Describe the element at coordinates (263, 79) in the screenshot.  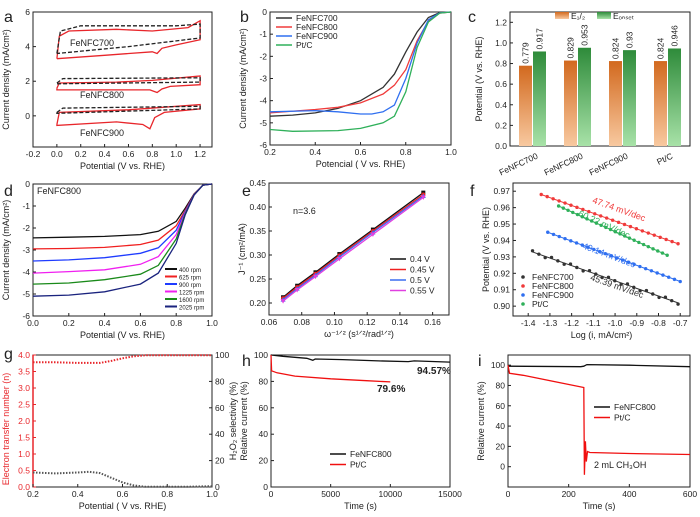
I see `y-tick-label: -3` at that location.